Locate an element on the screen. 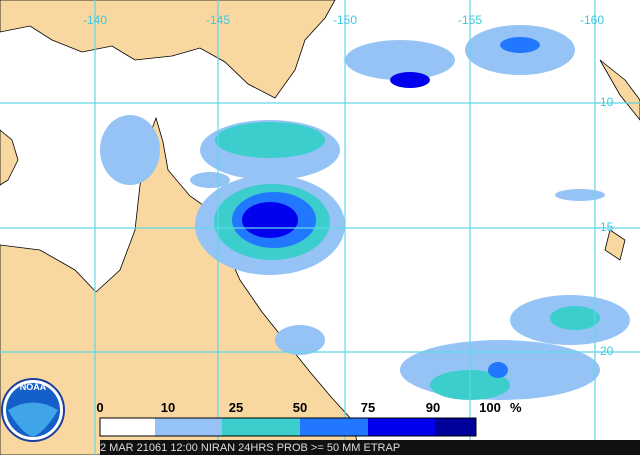 The width and height of the screenshot is (640, 455). latitude-label: -10 is located at coordinates (605, 102).